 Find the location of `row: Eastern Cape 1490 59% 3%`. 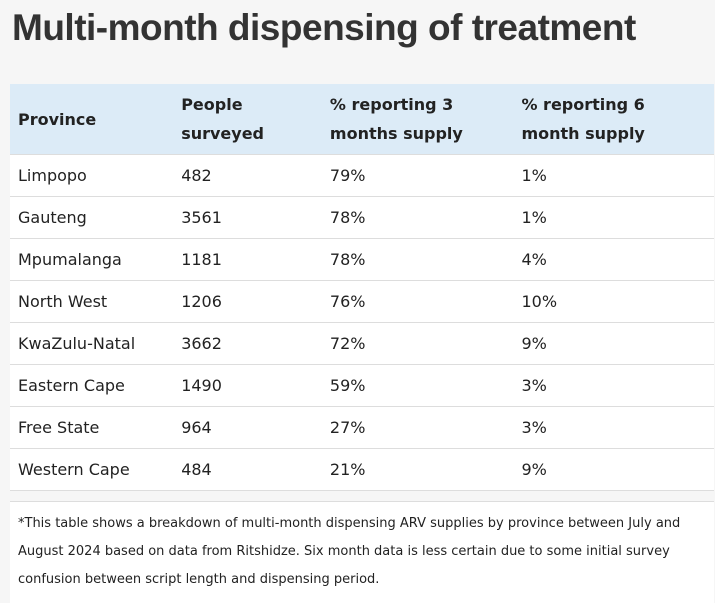

row: Eastern Cape 1490 59% 3% is located at coordinates (362, 385).